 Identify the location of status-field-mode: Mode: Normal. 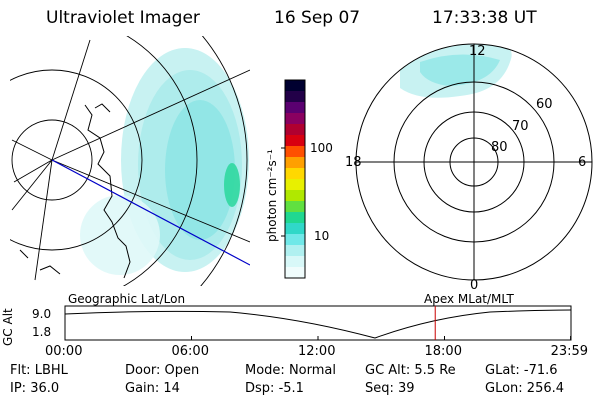
(290, 371).